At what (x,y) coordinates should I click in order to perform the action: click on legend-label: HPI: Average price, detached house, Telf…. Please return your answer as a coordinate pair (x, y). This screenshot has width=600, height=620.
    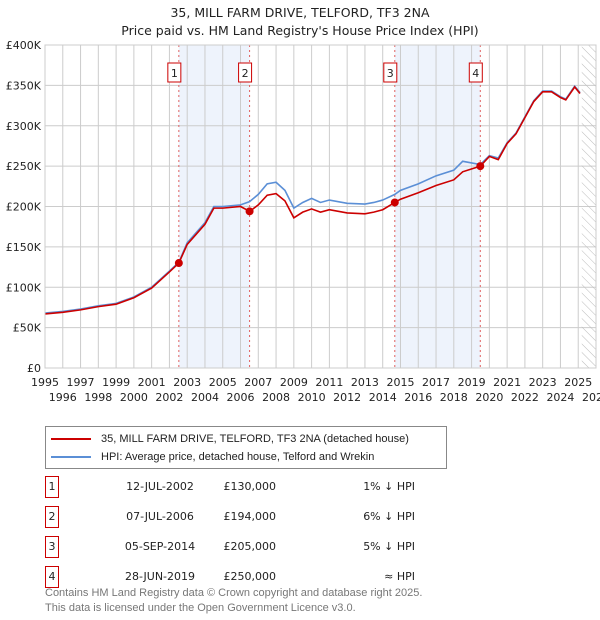
    Looking at the image, I should click on (238, 457).